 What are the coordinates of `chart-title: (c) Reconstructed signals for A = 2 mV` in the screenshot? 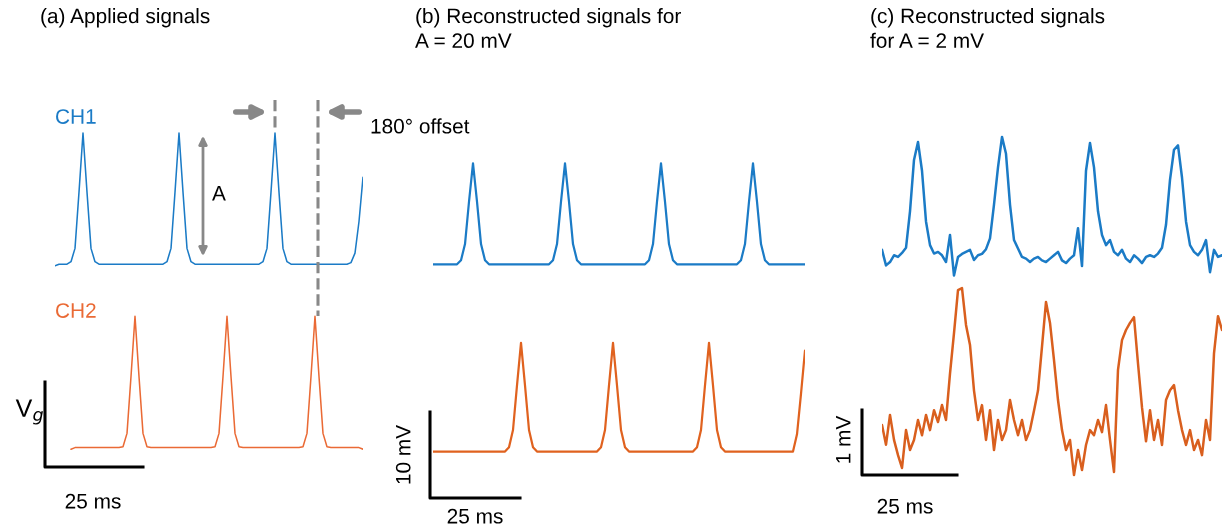 It's located at (987, 28).